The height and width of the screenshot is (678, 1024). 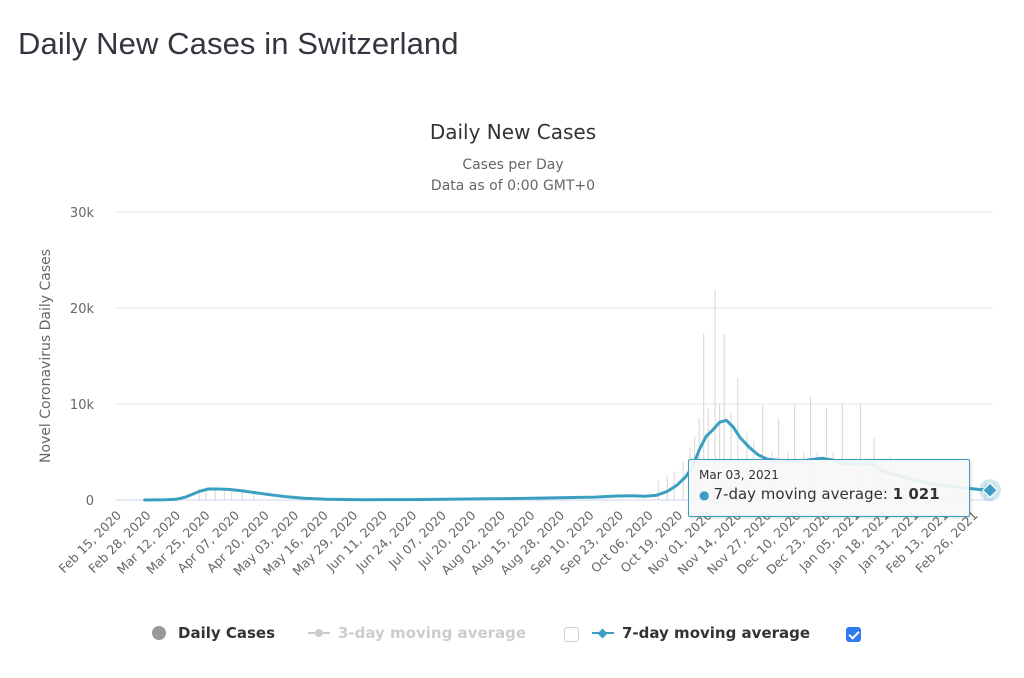 I want to click on checkbox-7-day-average, so click(x=853, y=634).